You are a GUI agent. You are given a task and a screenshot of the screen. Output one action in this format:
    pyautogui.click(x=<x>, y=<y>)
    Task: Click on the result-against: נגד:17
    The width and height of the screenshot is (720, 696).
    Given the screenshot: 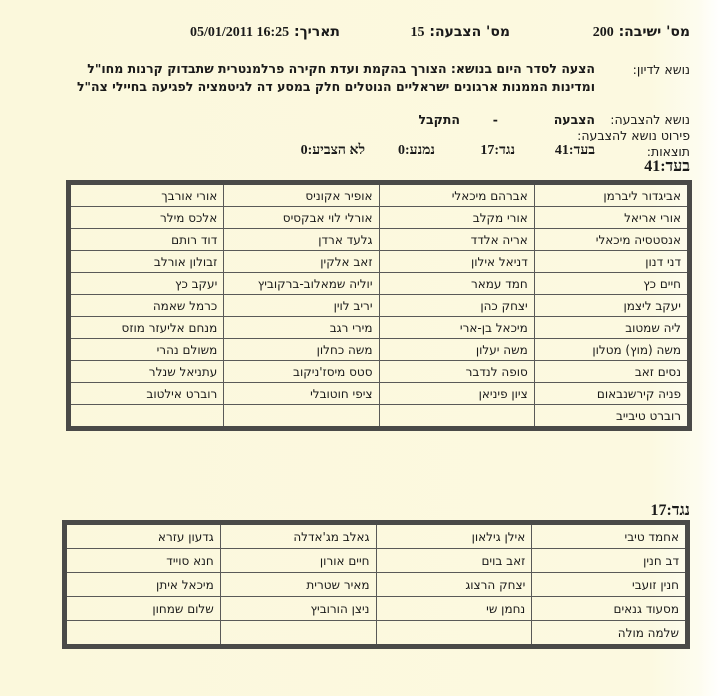 What is the action you would take?
    pyautogui.click(x=497, y=150)
    